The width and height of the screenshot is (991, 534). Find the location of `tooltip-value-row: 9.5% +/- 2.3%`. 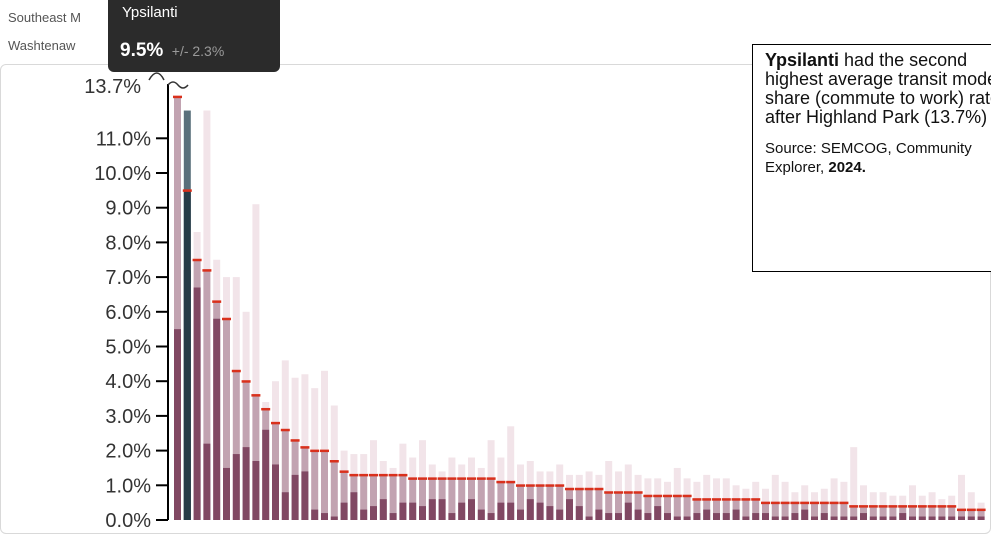

tooltip-value-row: 9.5% +/- 2.3% is located at coordinates (172, 51).